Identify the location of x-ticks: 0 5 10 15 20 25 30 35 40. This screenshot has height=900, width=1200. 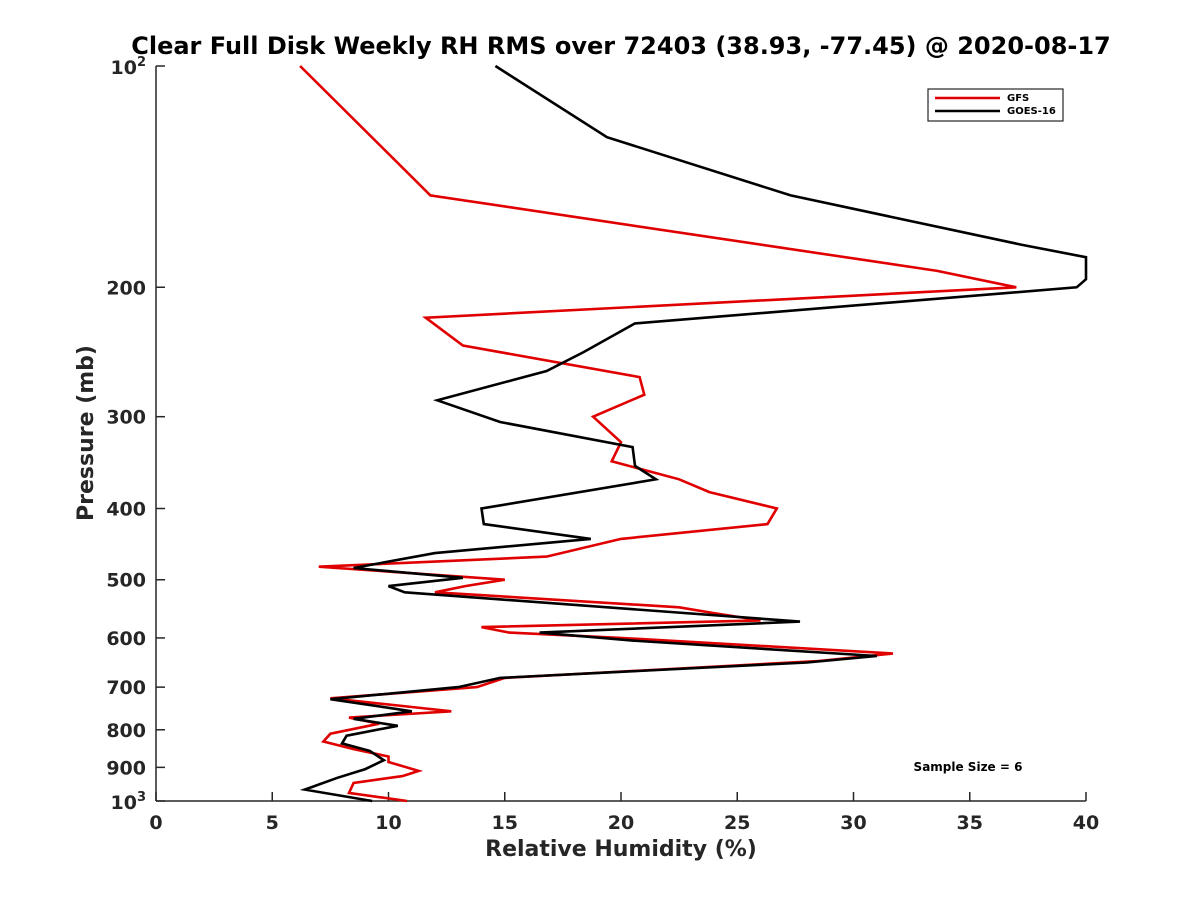
(624, 813).